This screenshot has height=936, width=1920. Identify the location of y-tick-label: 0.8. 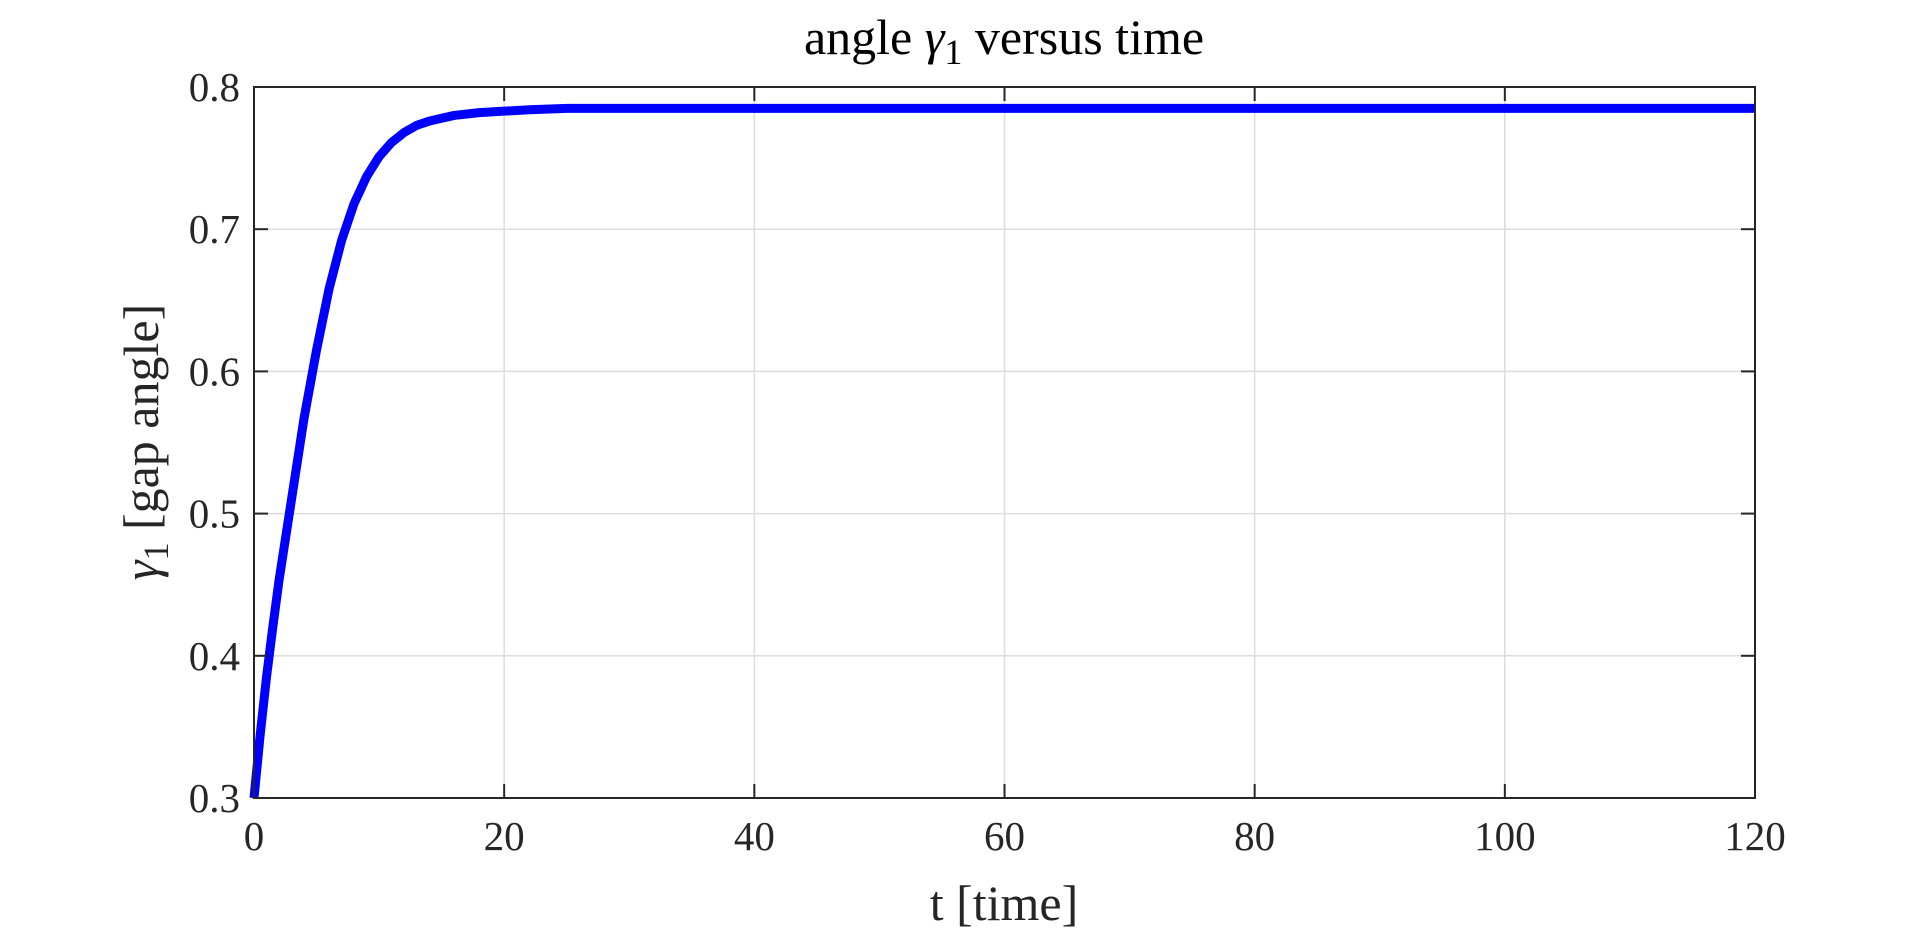
(214, 87).